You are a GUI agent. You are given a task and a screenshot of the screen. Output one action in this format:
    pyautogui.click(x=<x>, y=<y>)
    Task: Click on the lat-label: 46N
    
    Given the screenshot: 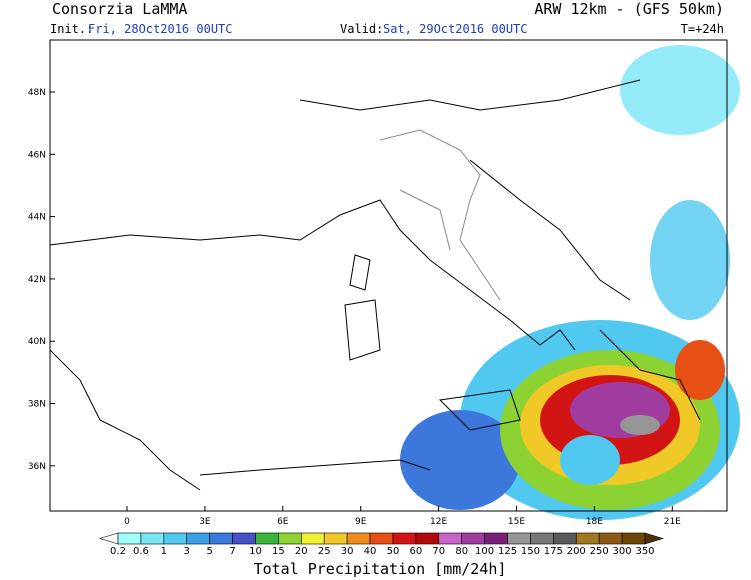 What is the action you would take?
    pyautogui.click(x=37, y=155)
    